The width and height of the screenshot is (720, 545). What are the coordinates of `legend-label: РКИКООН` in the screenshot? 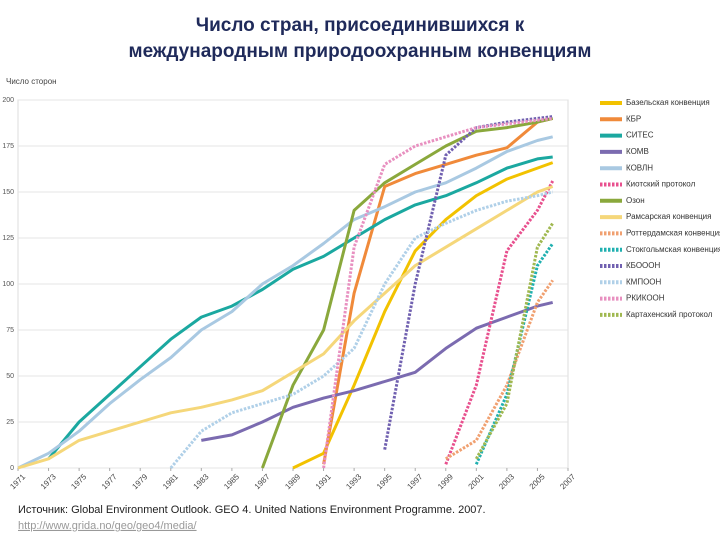 It's located at (645, 298).